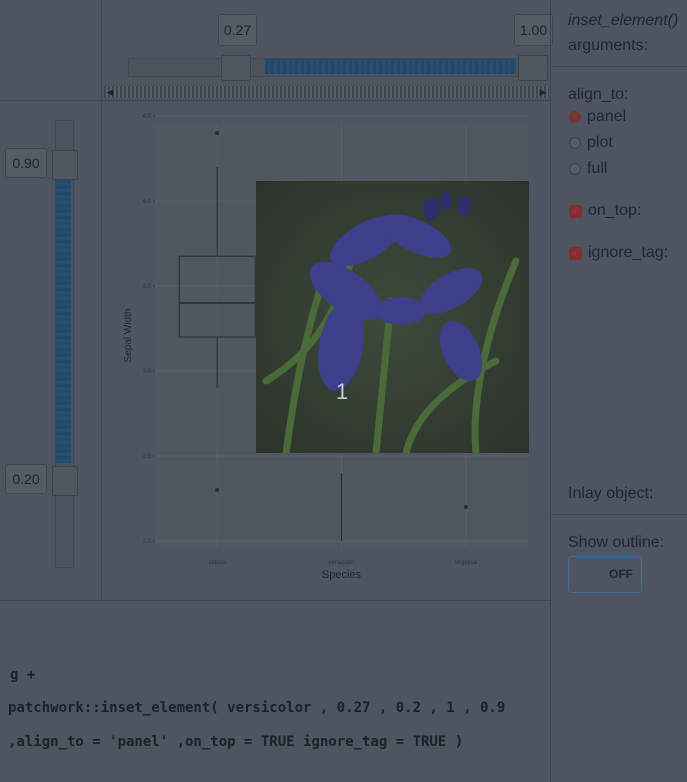 The height and width of the screenshot is (782, 687). I want to click on divider-horizontal-top, so click(275, 100).